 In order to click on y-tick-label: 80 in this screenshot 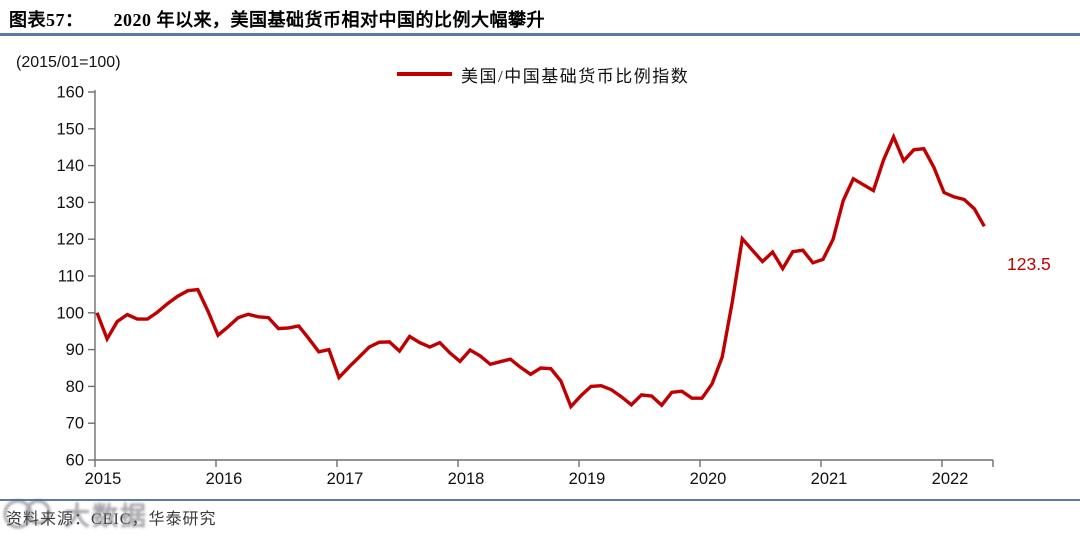, I will do `click(75, 387)`.